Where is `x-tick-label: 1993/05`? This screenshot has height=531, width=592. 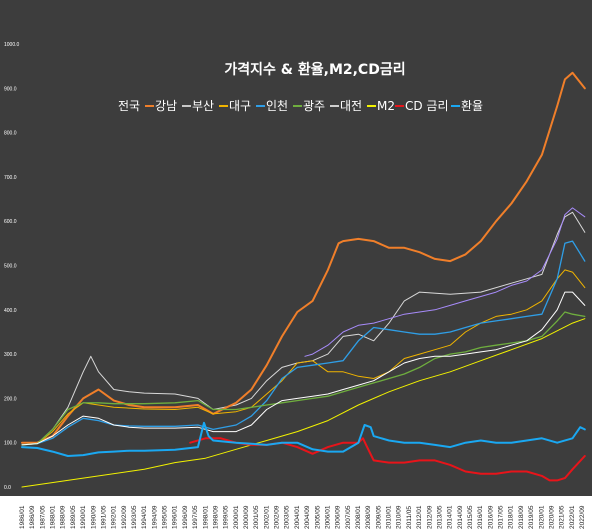 x-tick-label: 1993/05 is located at coordinates (134, 517).